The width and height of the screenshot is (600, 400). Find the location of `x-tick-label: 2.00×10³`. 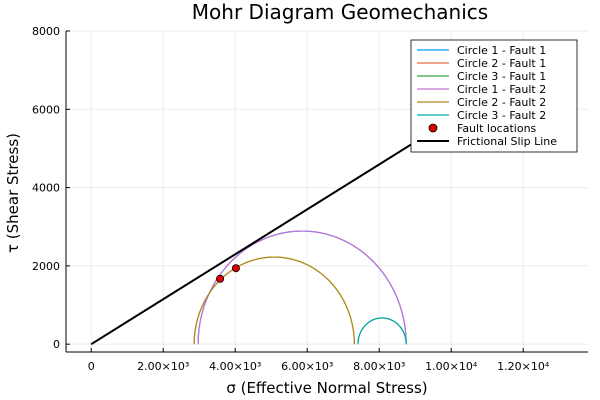

x-tick-label: 2.00×10³ is located at coordinates (163, 366).